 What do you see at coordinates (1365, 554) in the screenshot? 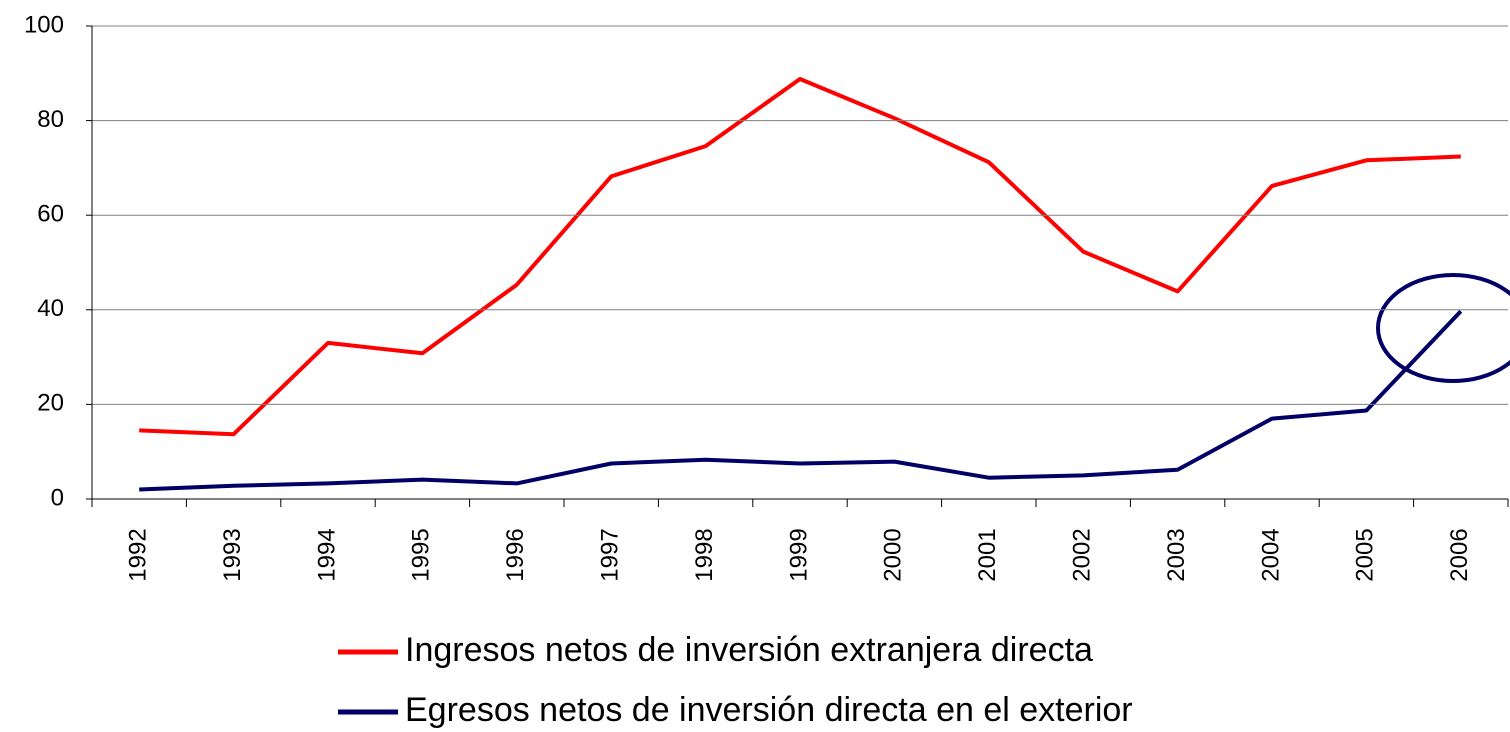
I see `x-tick-label: 2005` at bounding box center [1365, 554].